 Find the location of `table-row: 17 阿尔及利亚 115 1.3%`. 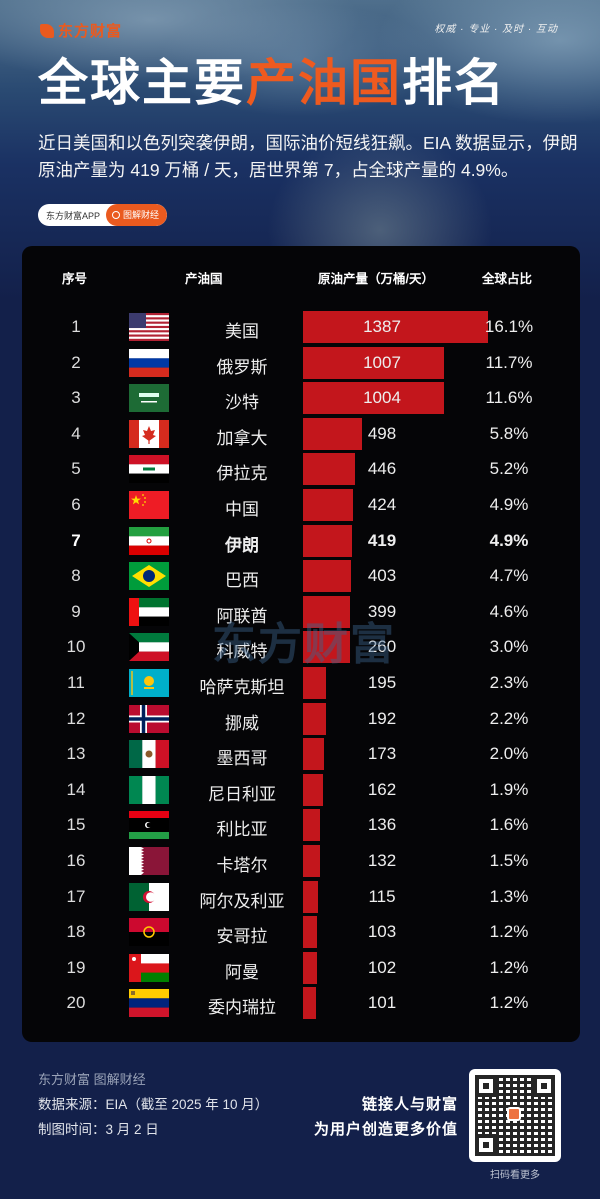

table-row: 17 阿尔及利亚 115 1.3% is located at coordinates (301, 896).